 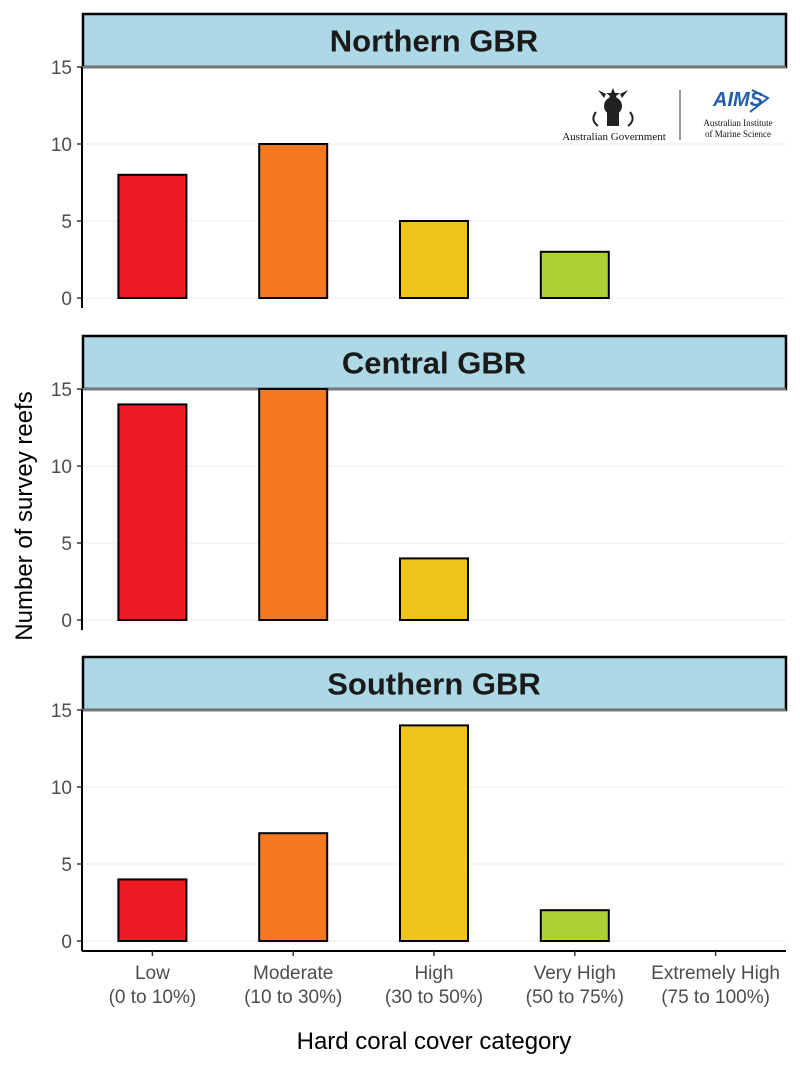 I want to click on aims-mark: AIMS, so click(x=741, y=101).